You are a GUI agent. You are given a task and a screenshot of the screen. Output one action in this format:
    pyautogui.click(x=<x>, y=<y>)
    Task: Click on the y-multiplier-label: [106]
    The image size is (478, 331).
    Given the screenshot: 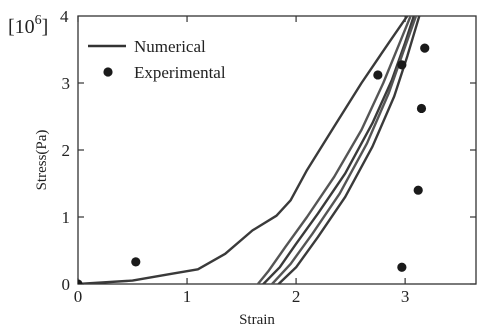 What is the action you would take?
    pyautogui.click(x=28, y=25)
    